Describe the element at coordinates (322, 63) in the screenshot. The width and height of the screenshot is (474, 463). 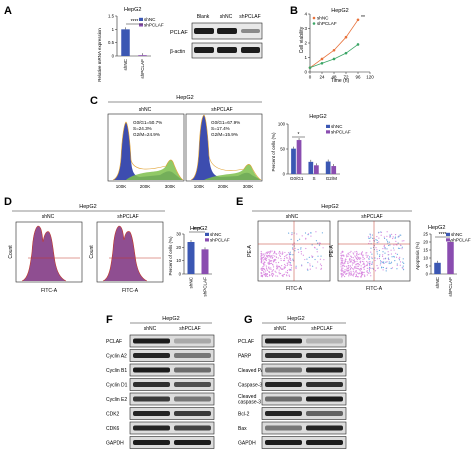
I see `data-point` at that location.